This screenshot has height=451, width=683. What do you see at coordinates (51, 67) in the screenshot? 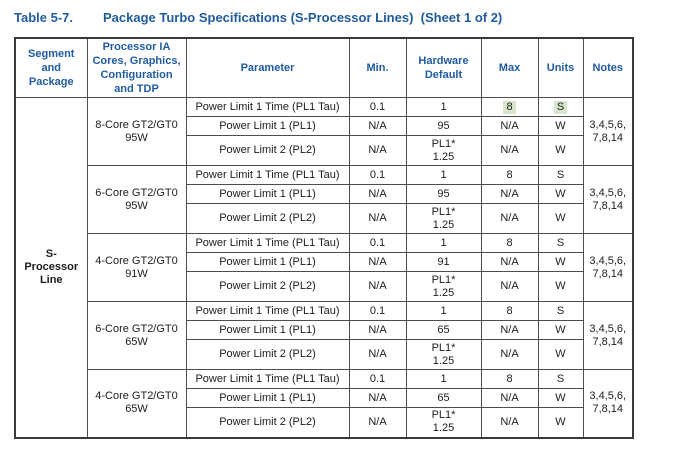
I see `col-header-segment: Segment and Package` at bounding box center [51, 67].